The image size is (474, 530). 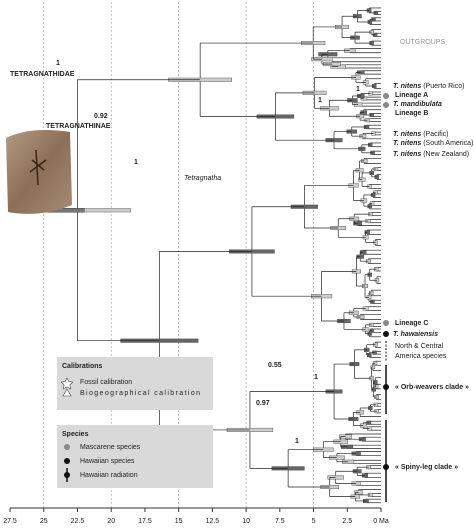 What do you see at coordinates (78, 126) in the screenshot?
I see `clade-label: TETRAGNATHINAE` at bounding box center [78, 126].